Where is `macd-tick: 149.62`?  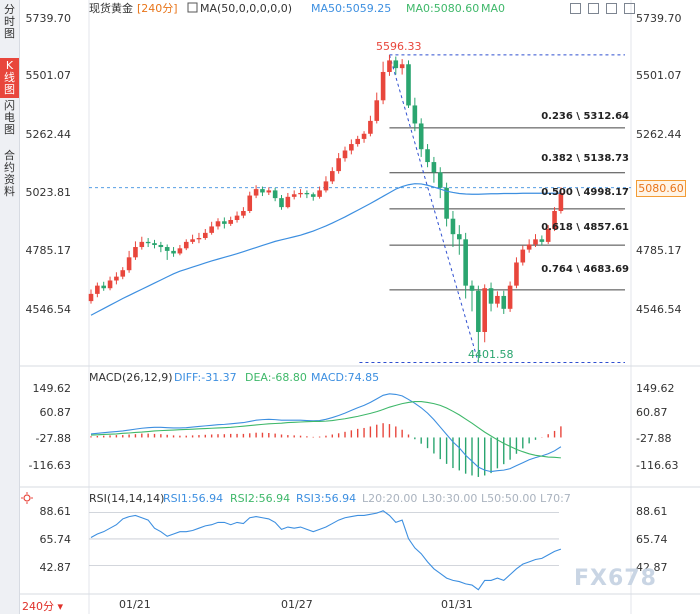 macd-tick: 149.62 is located at coordinates (655, 388).